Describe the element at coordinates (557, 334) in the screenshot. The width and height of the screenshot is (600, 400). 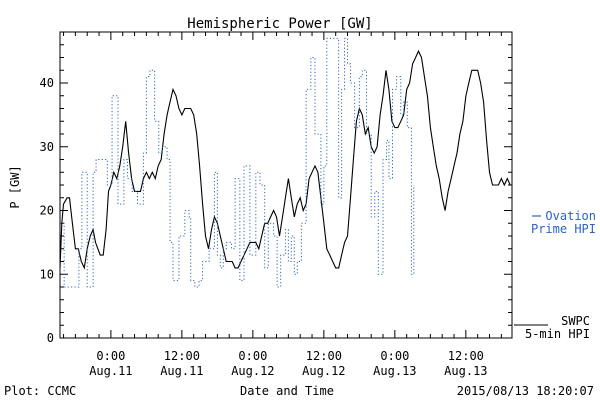
I see `legend-swpc-label-line2: 5-min HPI` at that location.